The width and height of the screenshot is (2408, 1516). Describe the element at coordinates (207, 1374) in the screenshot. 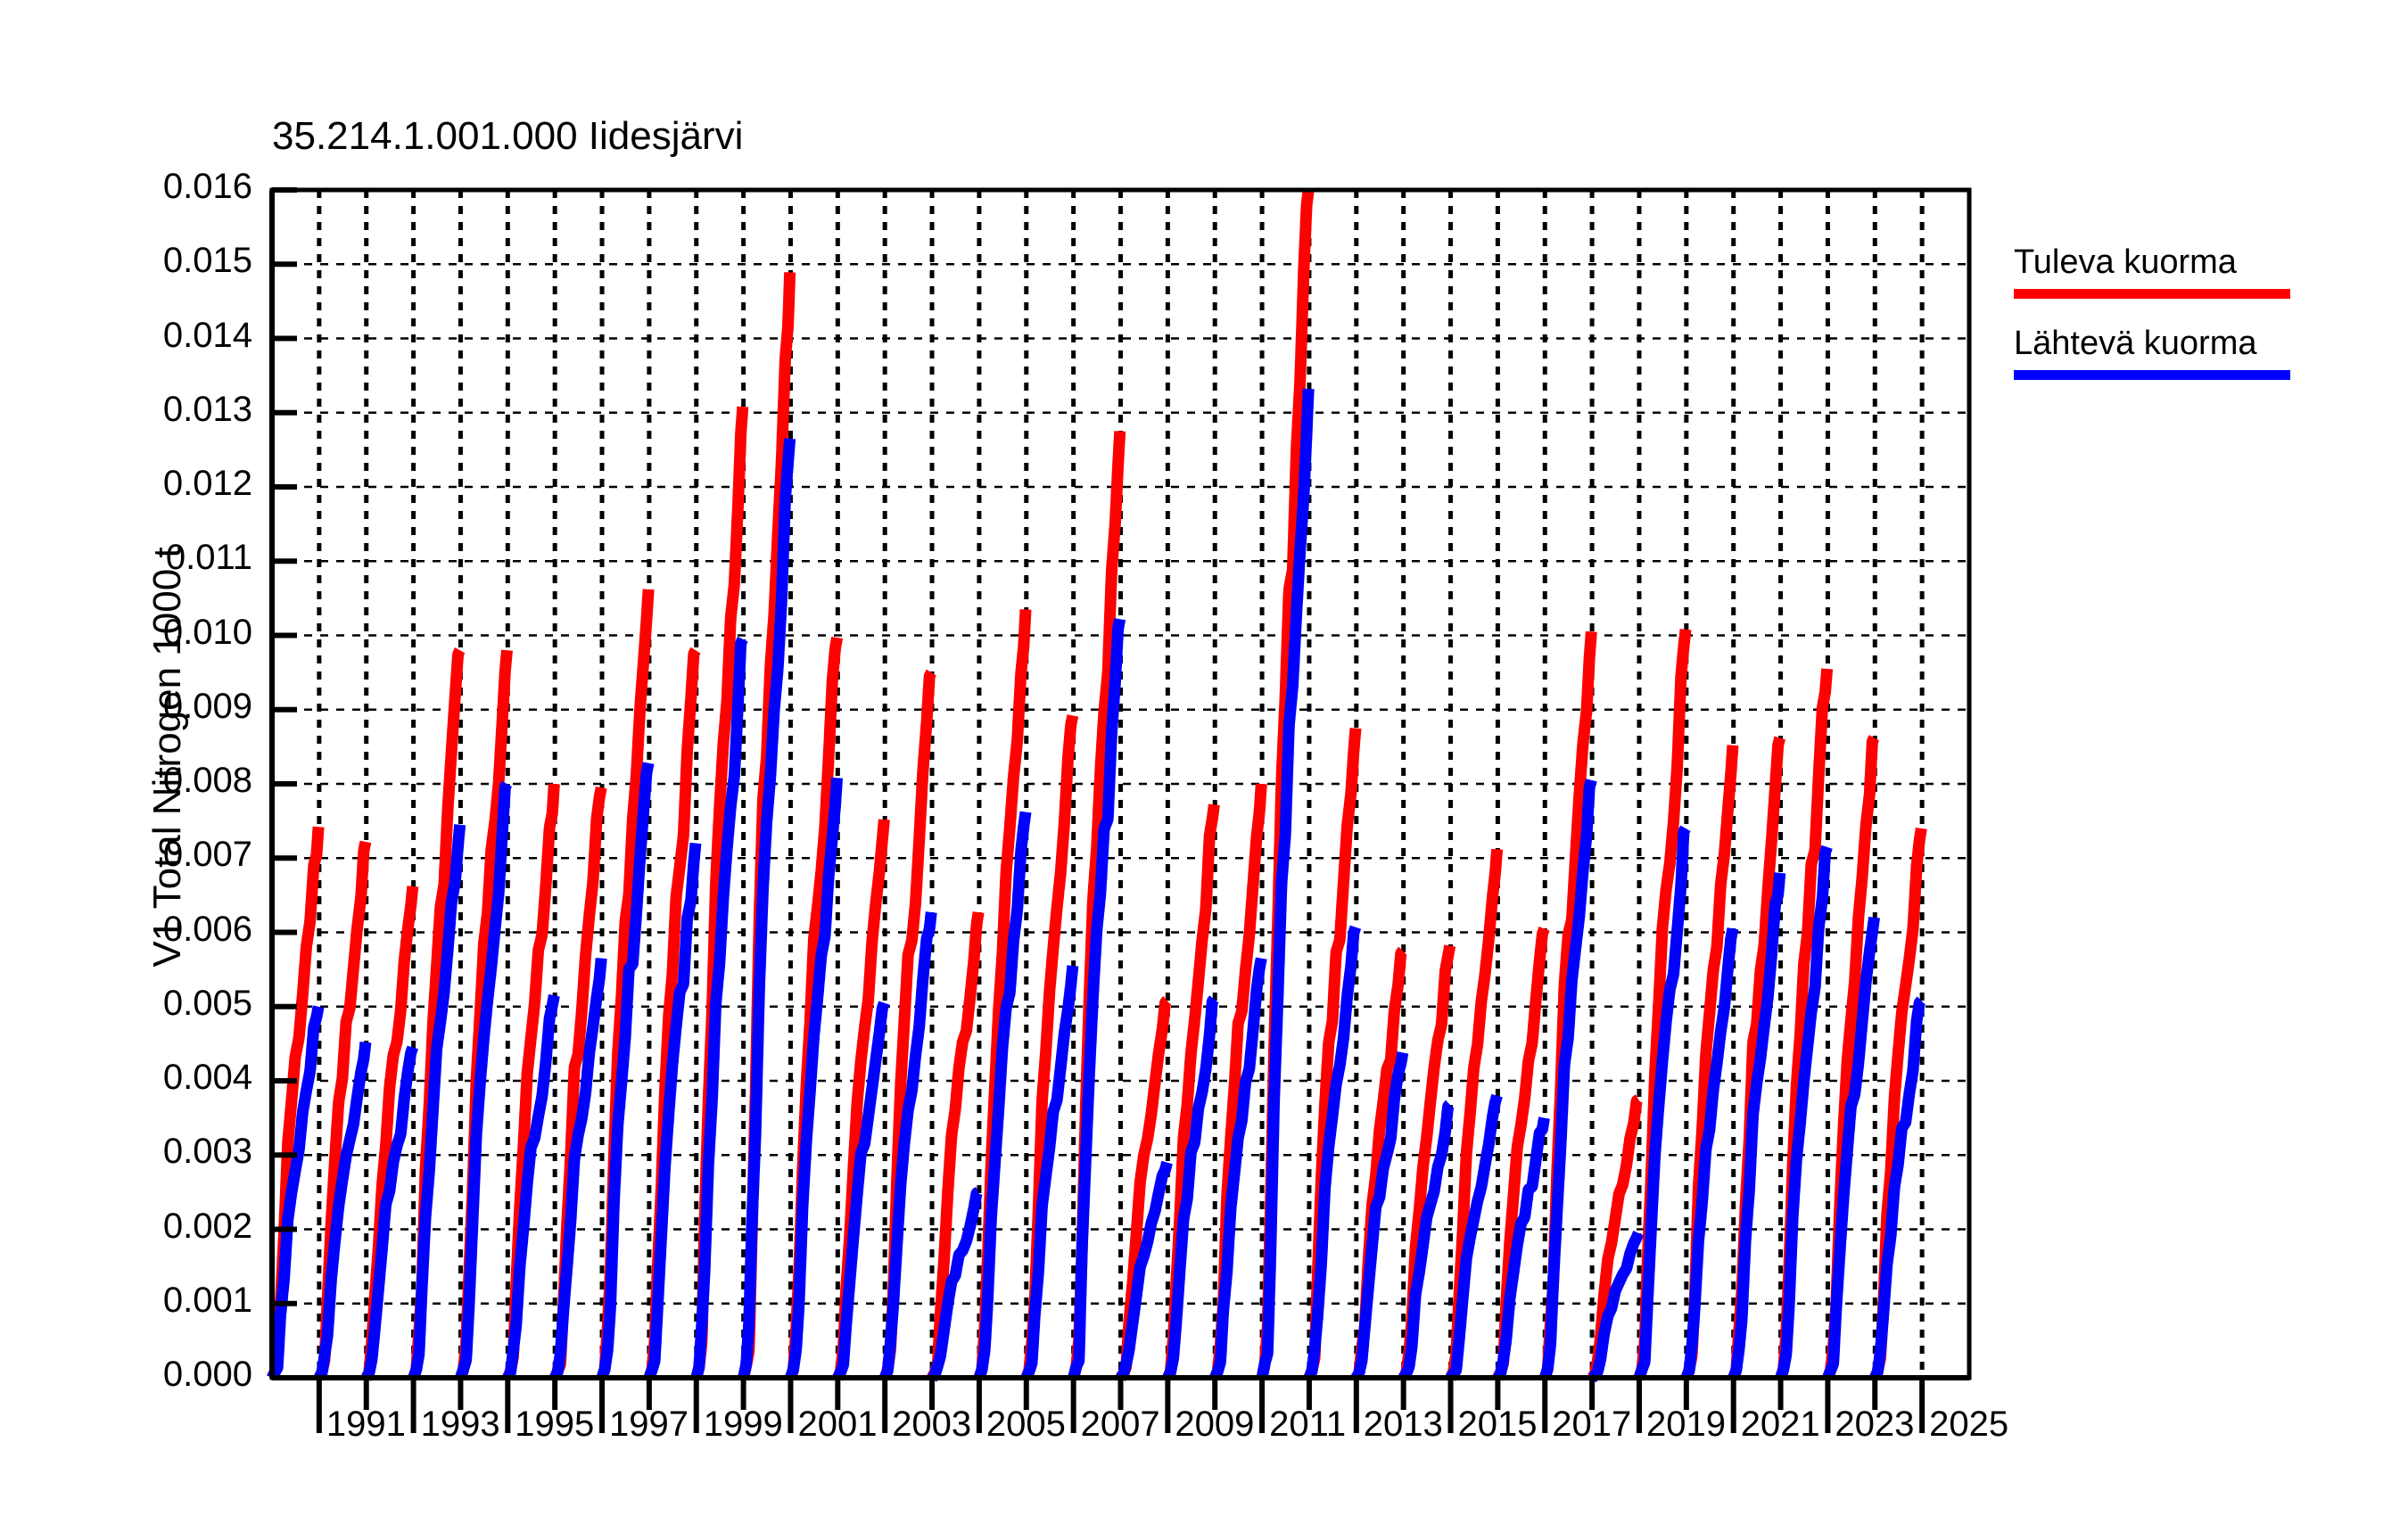

I see `y-axis-tick-label: 0.000` at that location.